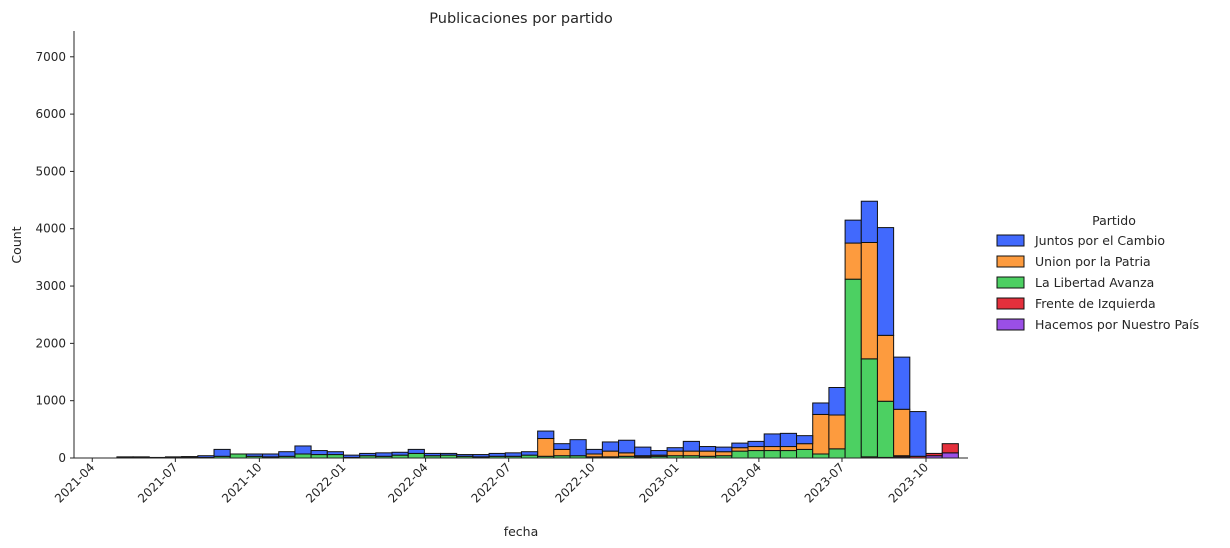 The width and height of the screenshot is (1230, 548). What do you see at coordinates (50, 171) in the screenshot?
I see `y-tick-label-5: 5000` at bounding box center [50, 171].